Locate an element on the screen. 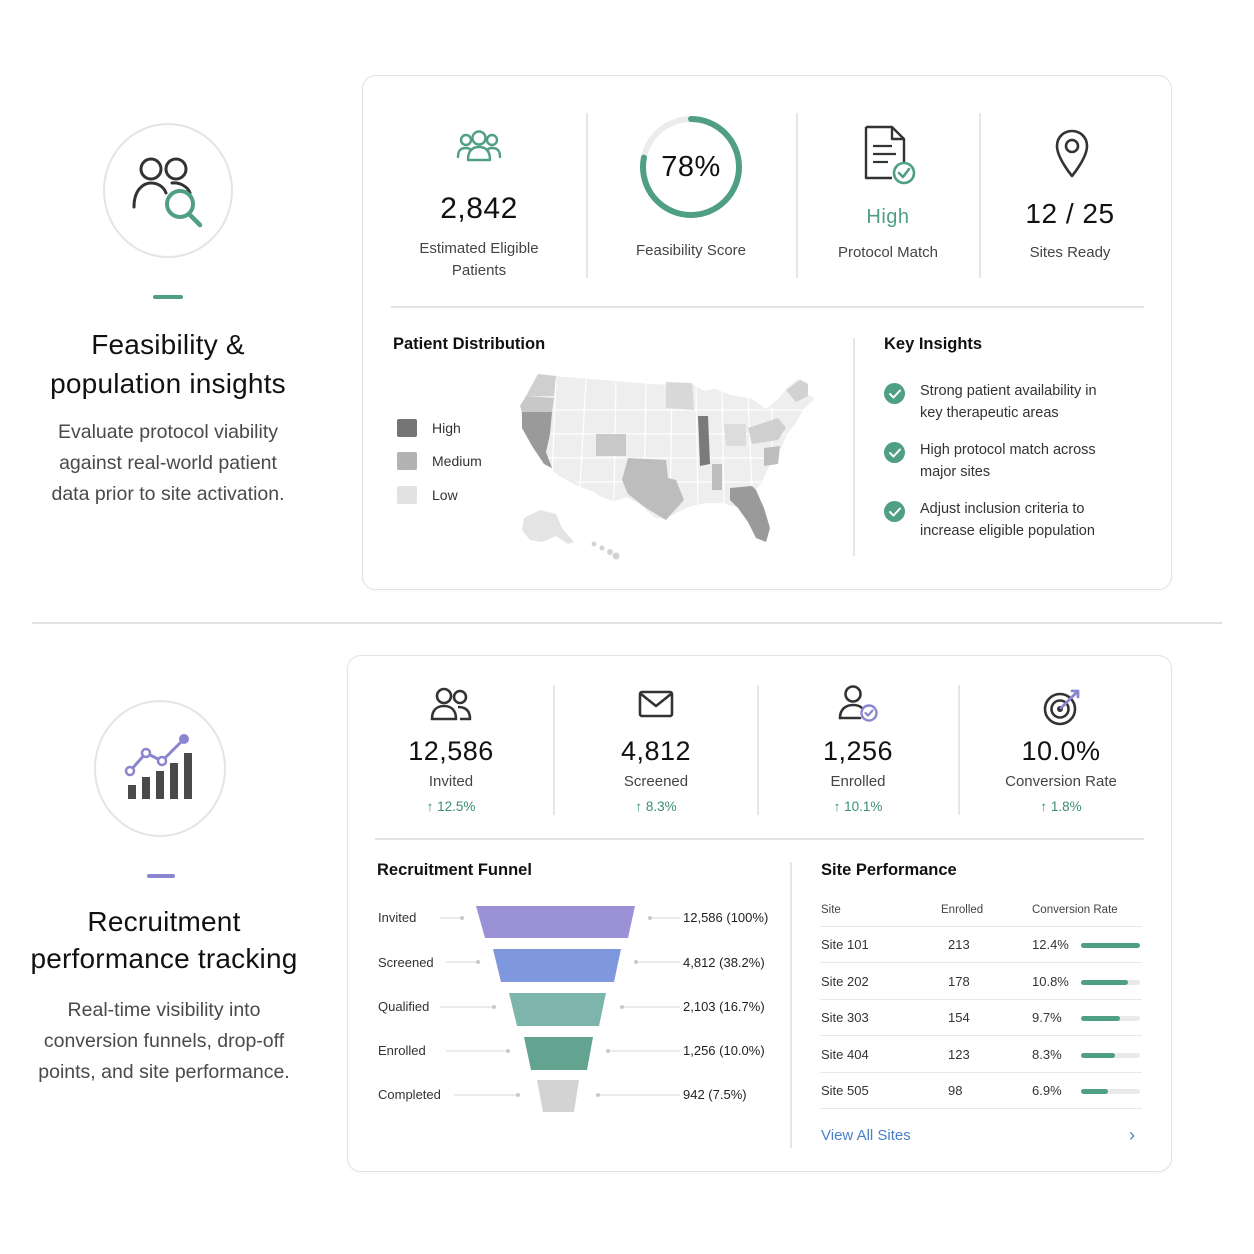  feasibility-score-value: 78% is located at coordinates (691, 167).